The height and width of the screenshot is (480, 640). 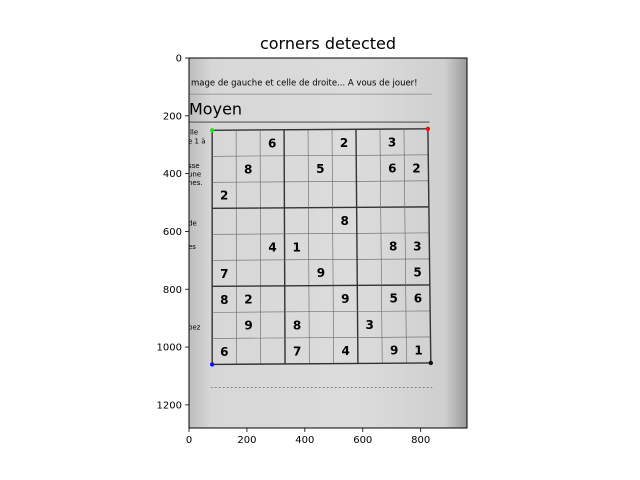 I want to click on sudoku-digits: 6 2 3 8 5 6 2 2 8 4 1 8 3 7 9 5 8 2 9 5 6 9 8 3 6 7 4 9 1, so click(x=321, y=247).